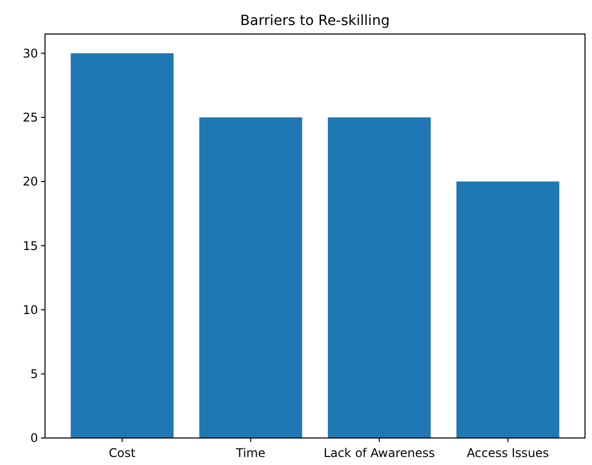  What do you see at coordinates (34, 374) in the screenshot?
I see `y-tick-label: 5` at bounding box center [34, 374].